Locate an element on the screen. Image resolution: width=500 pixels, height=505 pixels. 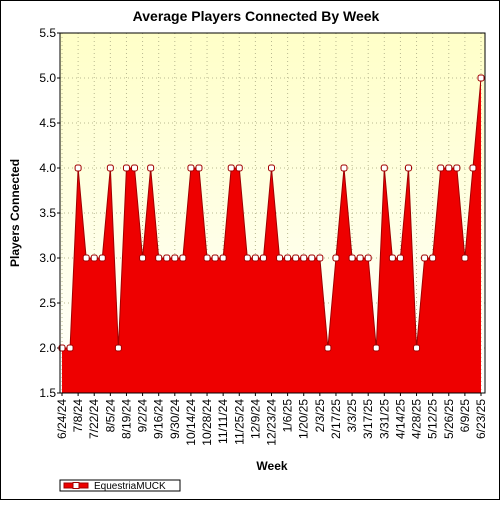
x-tick-label: 1/20/25 is located at coordinates (304, 419).